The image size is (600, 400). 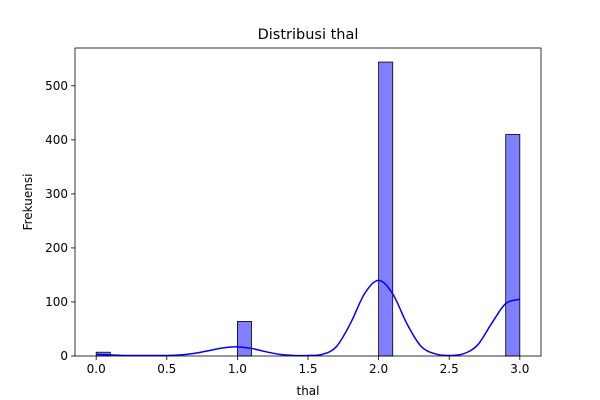 I want to click on y-tick-label: 400, so click(x=56, y=140).